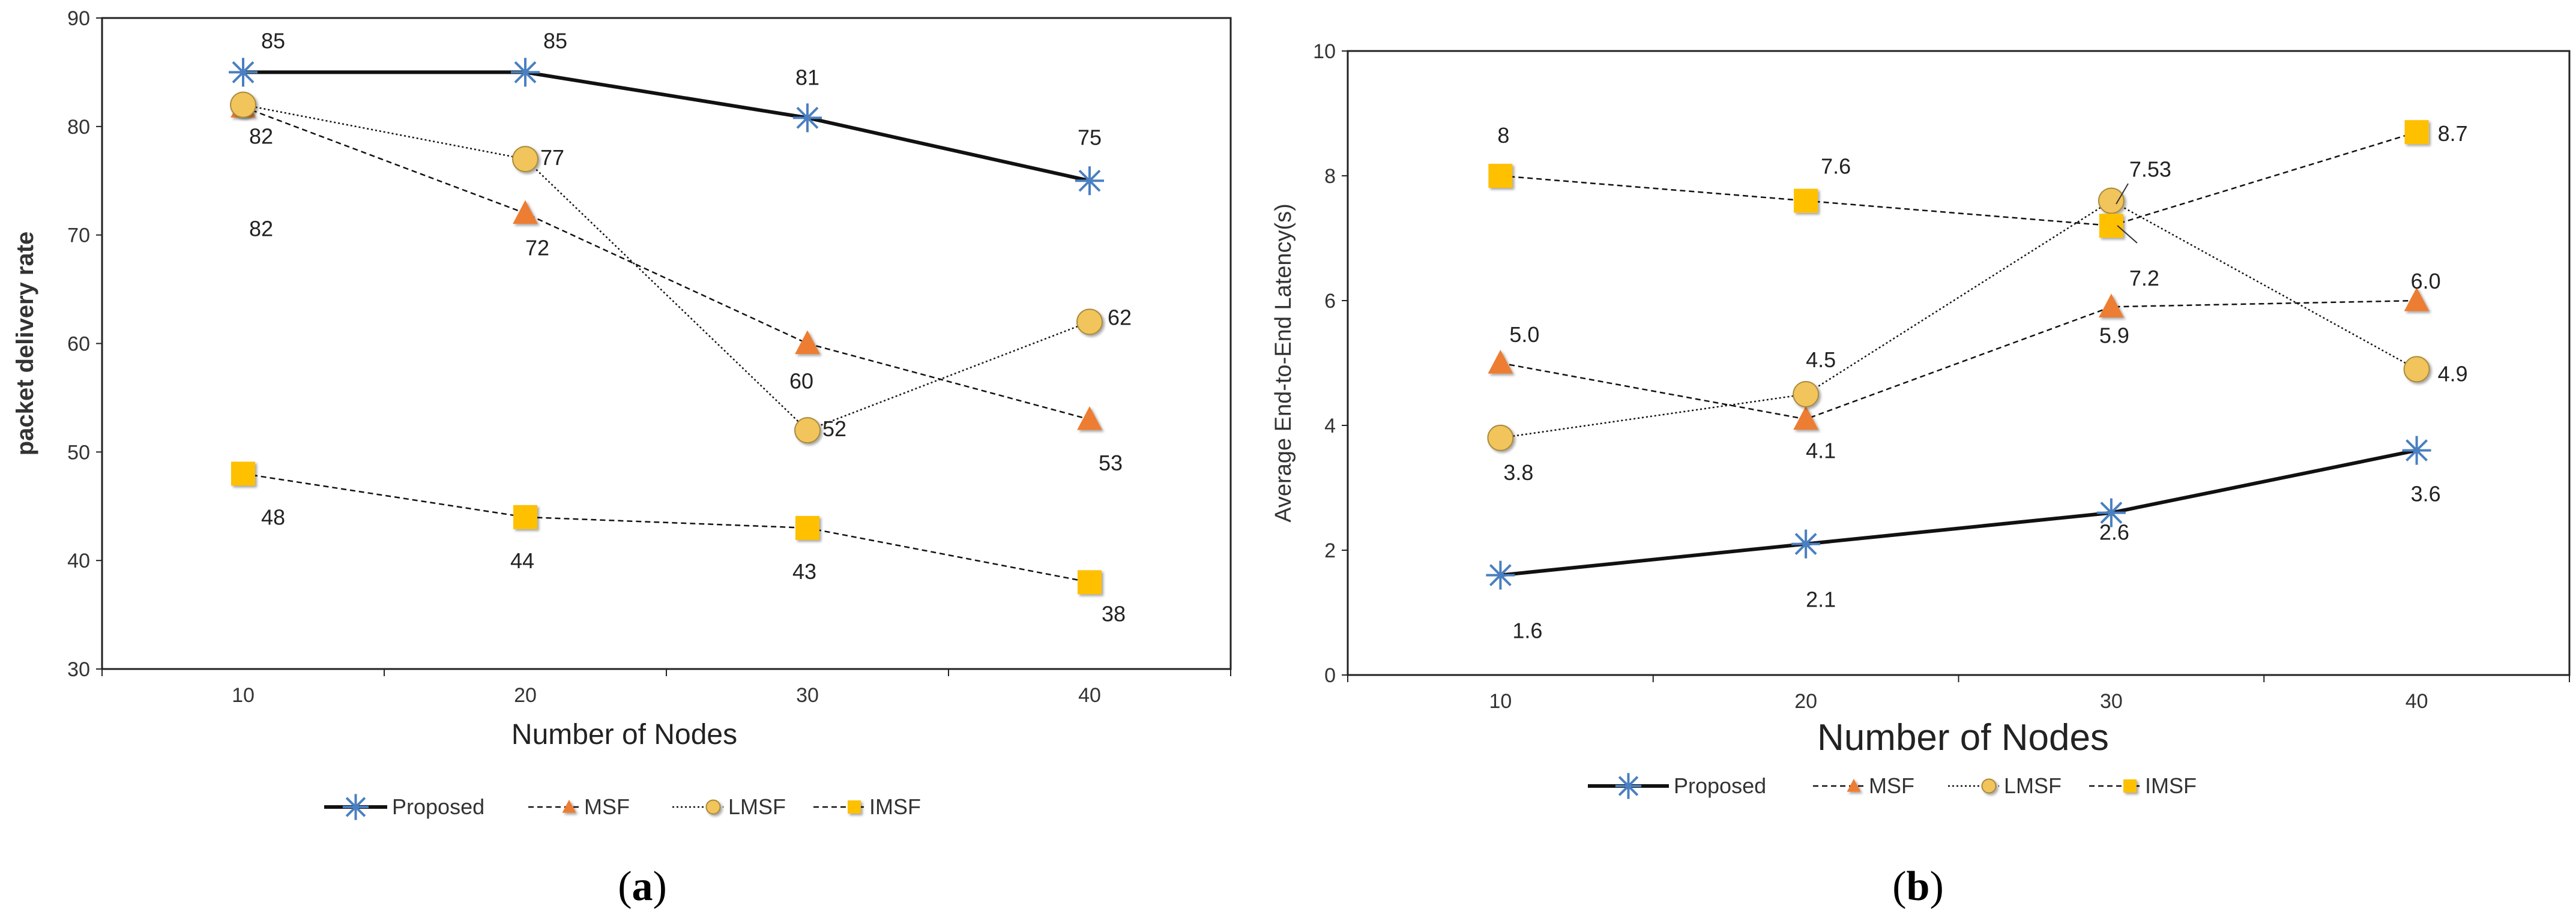  Describe the element at coordinates (854, 807) in the screenshot. I see `panel-a-legend-marker-imsf` at that location.